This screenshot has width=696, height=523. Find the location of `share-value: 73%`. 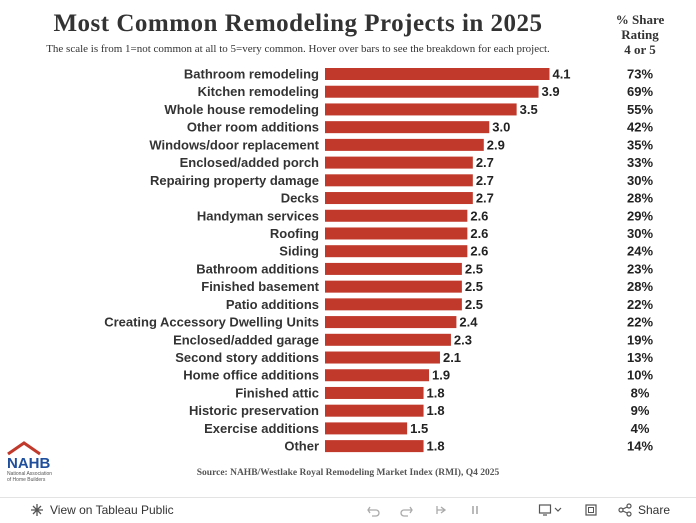

share-value: 73% is located at coordinates (640, 74).